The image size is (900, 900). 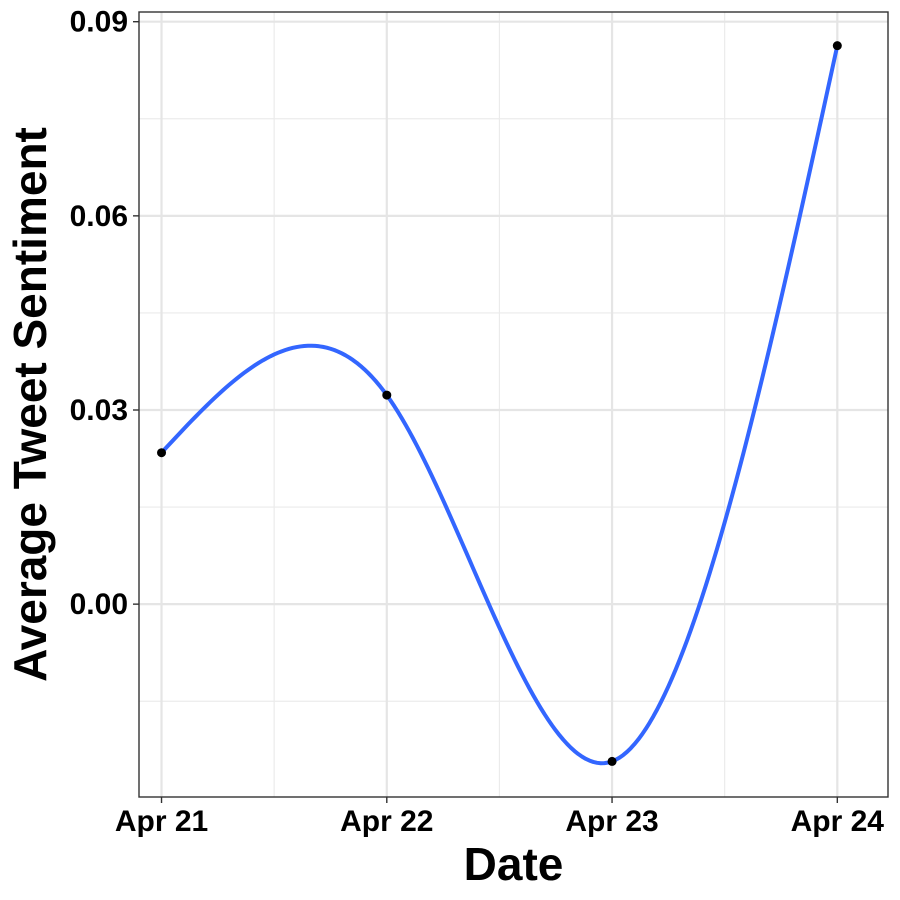 I want to click on x-tick-label: Apr 23, so click(x=611, y=821).